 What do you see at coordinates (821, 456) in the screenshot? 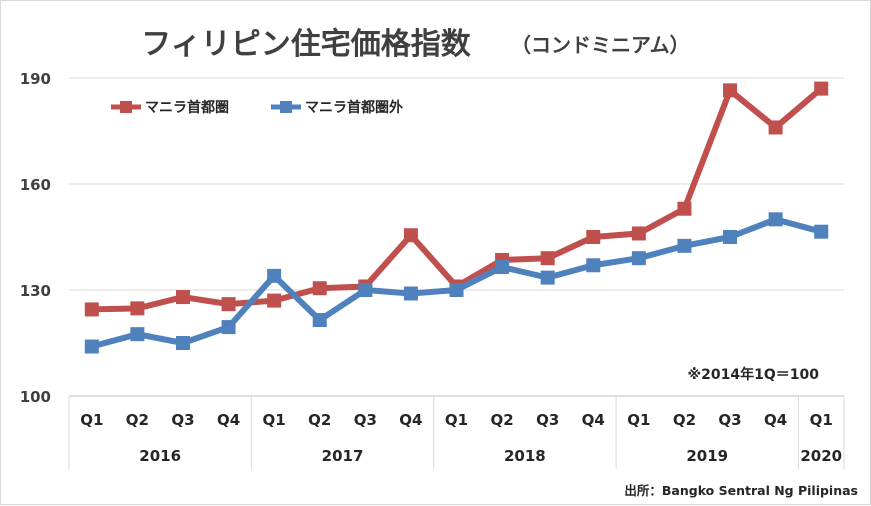
I see `year-label: 2020` at bounding box center [821, 456].